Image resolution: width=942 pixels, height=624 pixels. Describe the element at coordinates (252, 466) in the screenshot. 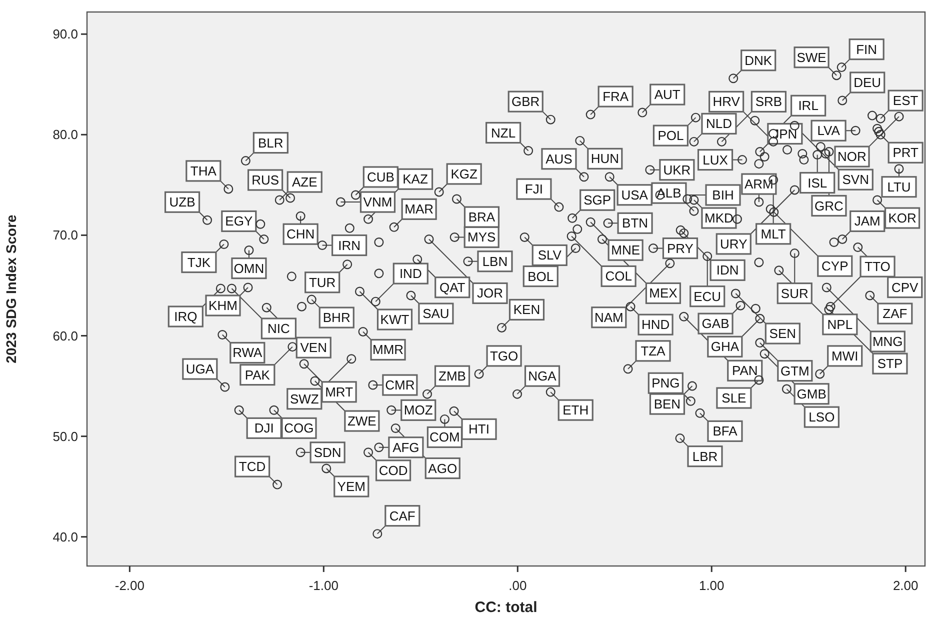

I see `annotation: TCD` at that location.